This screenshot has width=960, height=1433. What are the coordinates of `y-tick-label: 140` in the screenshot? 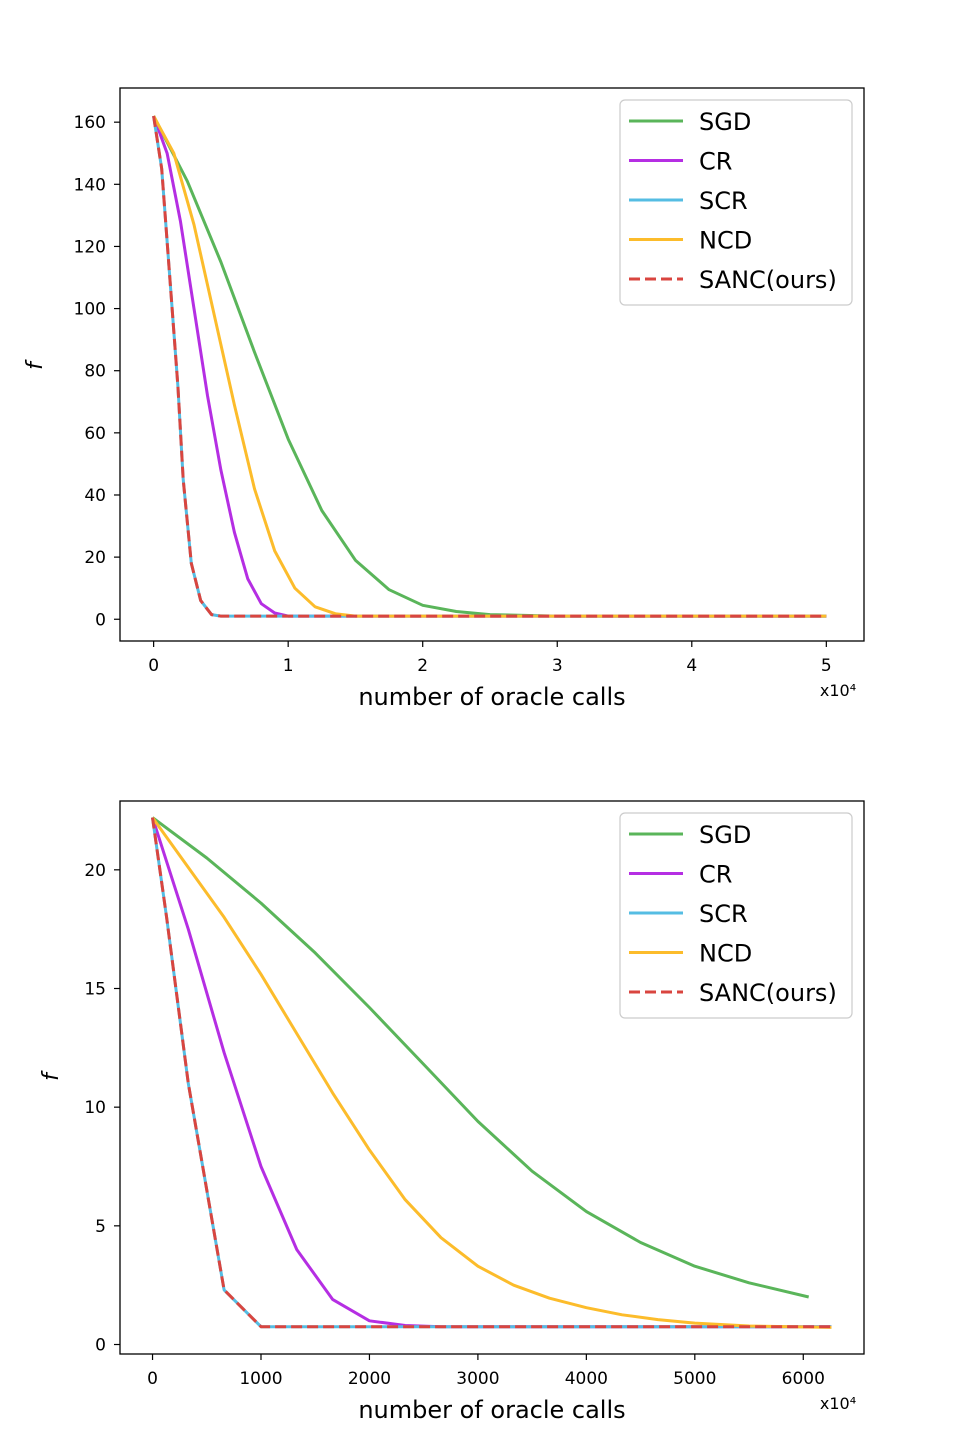 It's located at (90, 185).